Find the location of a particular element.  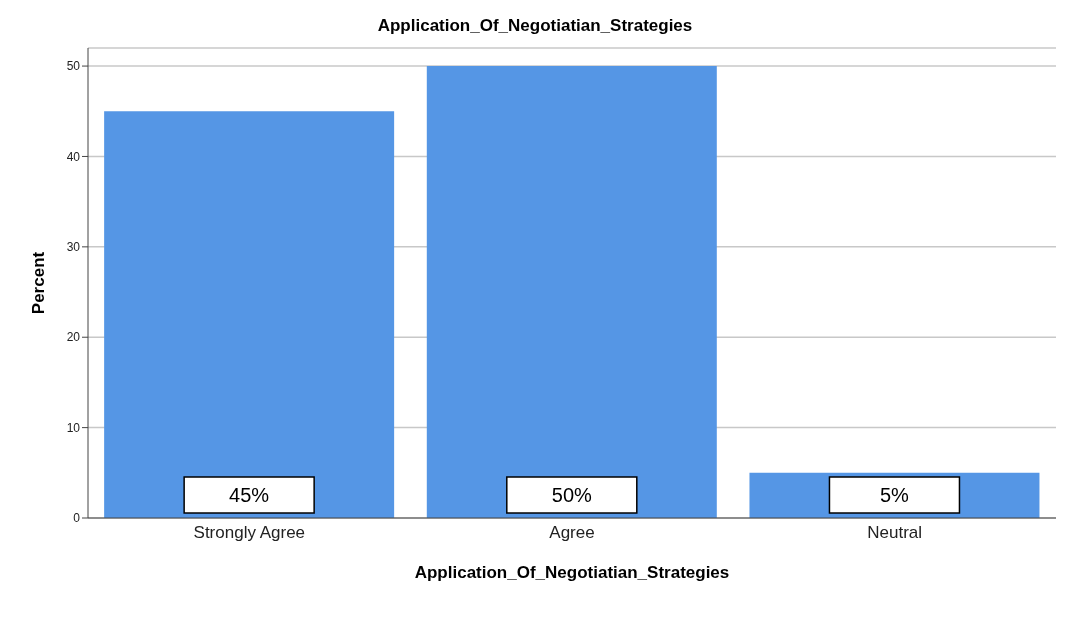

callout-box: 45% is located at coordinates (249, 495).